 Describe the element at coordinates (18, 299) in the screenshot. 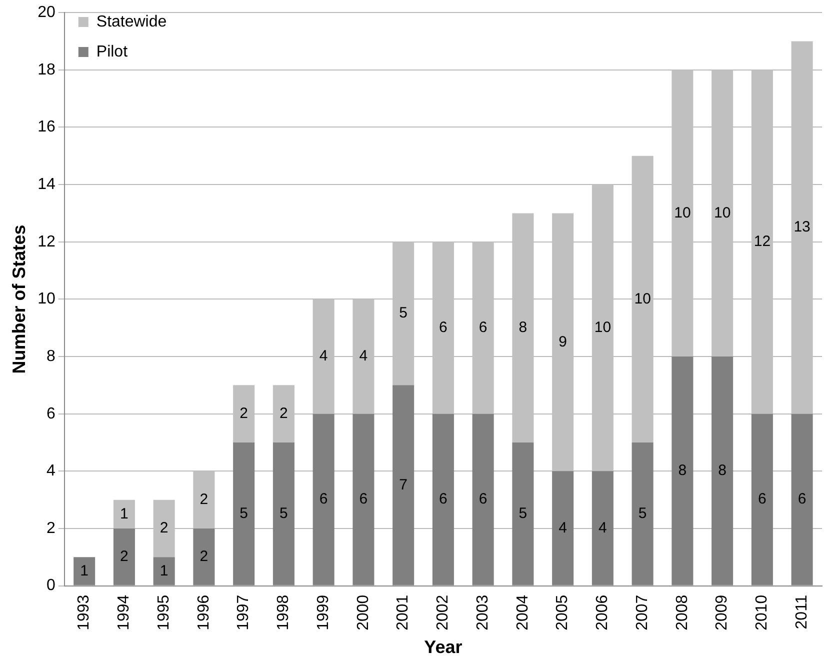

I see `y-axis-title: Number of States` at that location.